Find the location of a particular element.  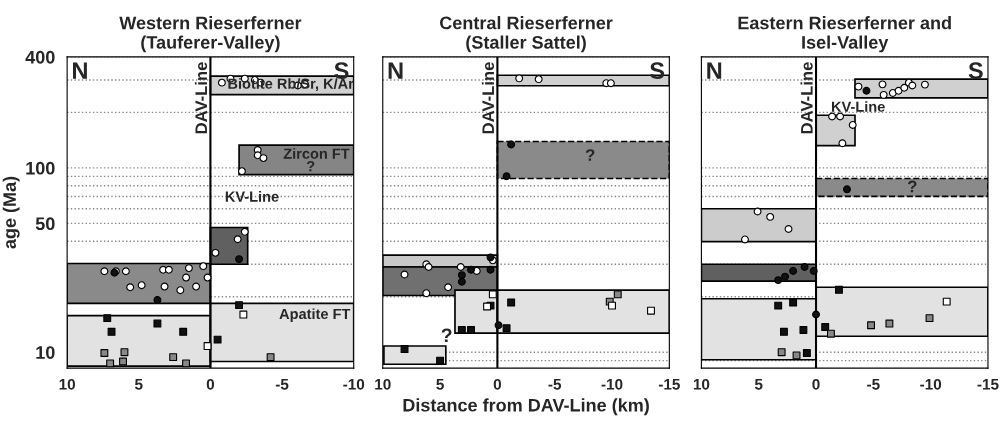

chart-title: Western Rieserferner (Tauferer-Valley) is located at coordinates (210, 34).